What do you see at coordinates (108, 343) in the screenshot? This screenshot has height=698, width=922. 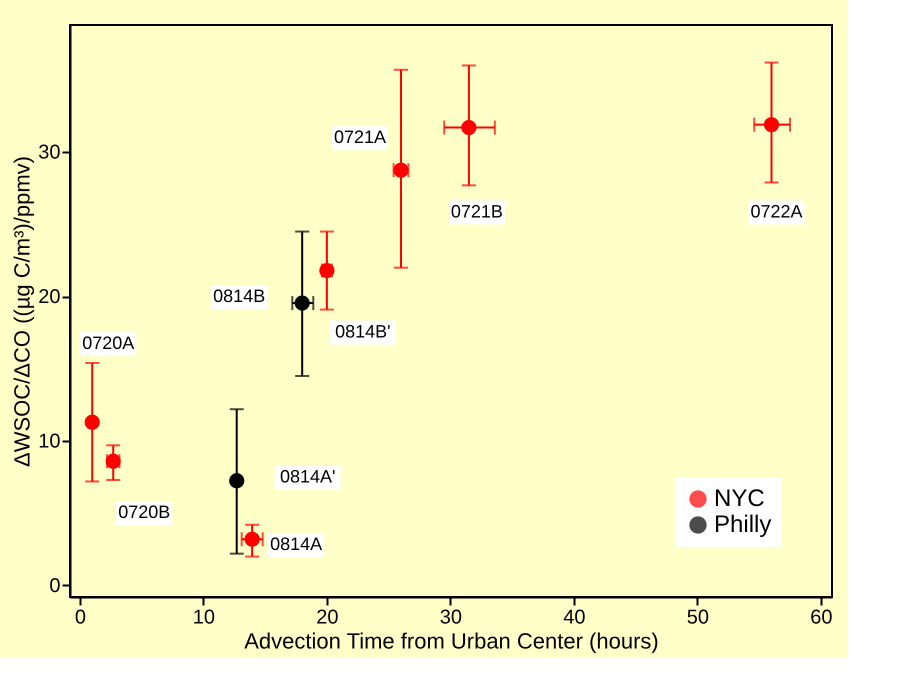 I see `annotation: 0720A` at bounding box center [108, 343].